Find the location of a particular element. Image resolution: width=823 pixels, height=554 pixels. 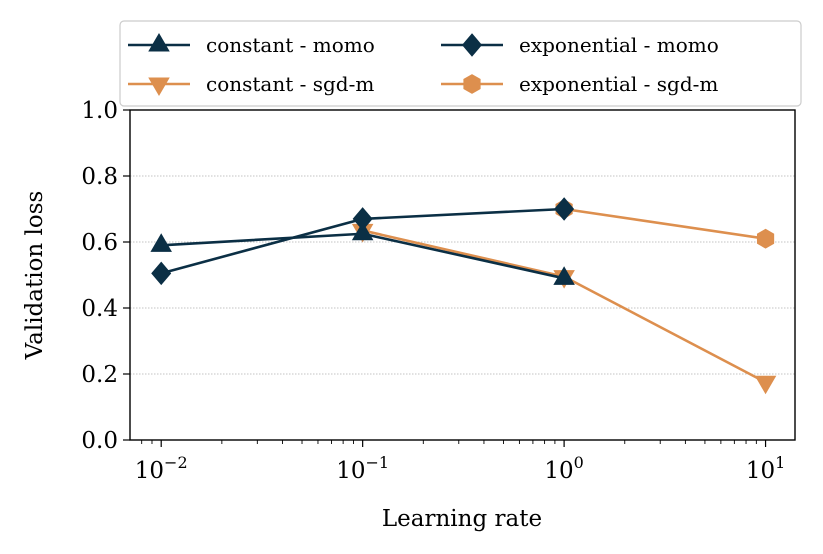

legend-label-3: exponential - sgd-m is located at coordinates (618, 84).